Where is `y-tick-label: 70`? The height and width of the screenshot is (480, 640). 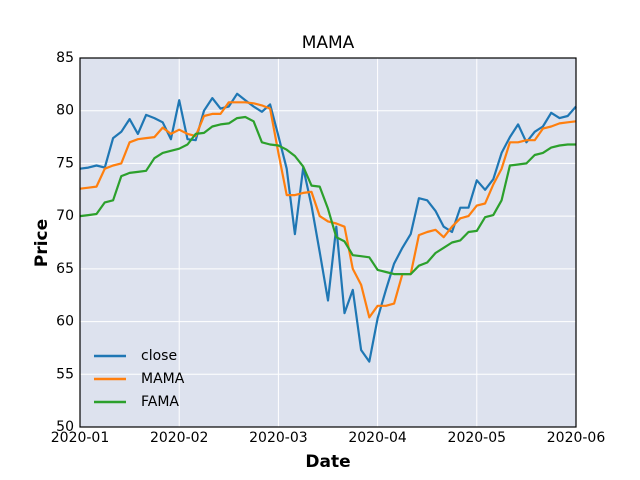
y-tick-label: 70 is located at coordinates (65, 216).